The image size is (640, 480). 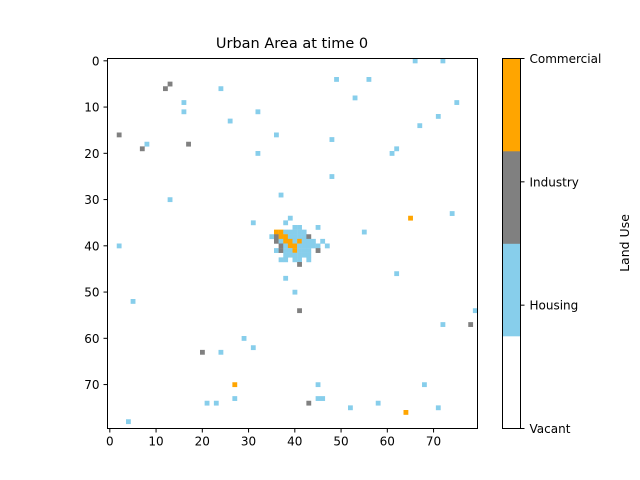 What do you see at coordinates (248, 442) in the screenshot?
I see `x-tick-label: 30` at bounding box center [248, 442].